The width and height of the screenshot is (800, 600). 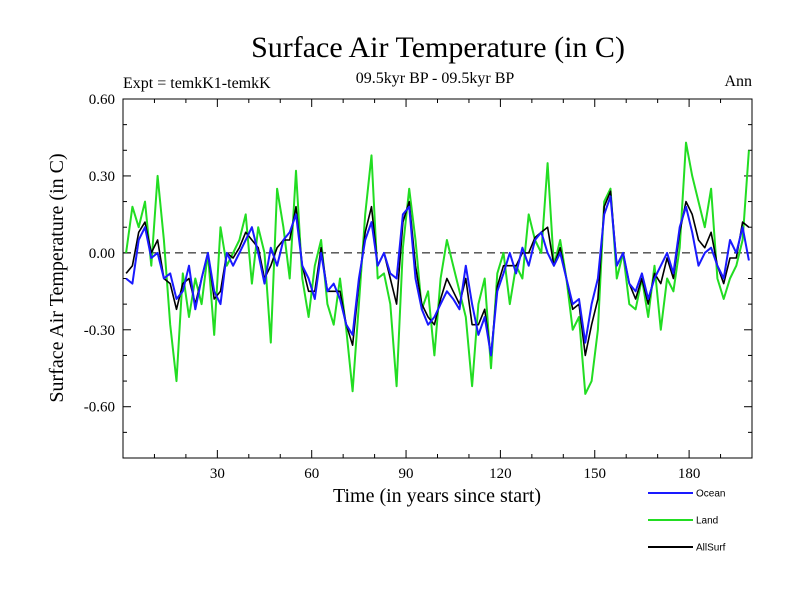 I want to click on y-tick-label: -0.60, so click(x=99, y=408).